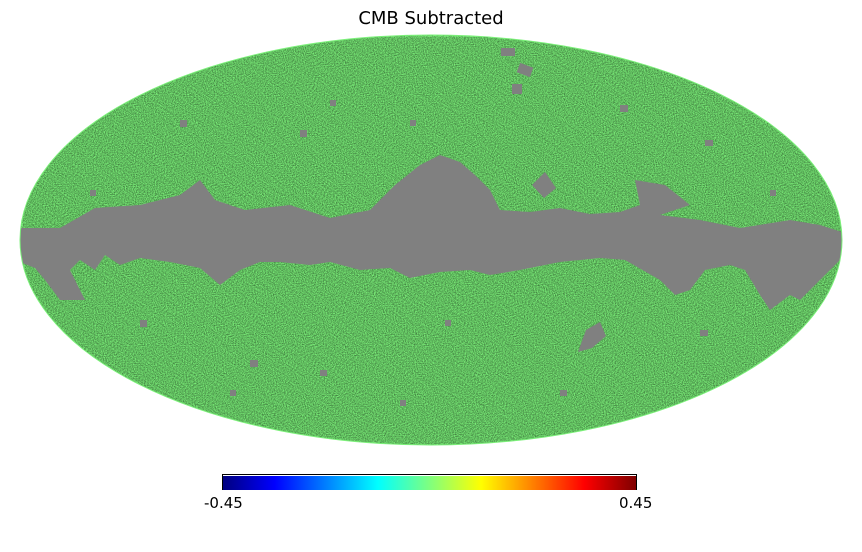 The width and height of the screenshot is (862, 552). I want to click on colorbar-min-label: -0.45, so click(223, 503).